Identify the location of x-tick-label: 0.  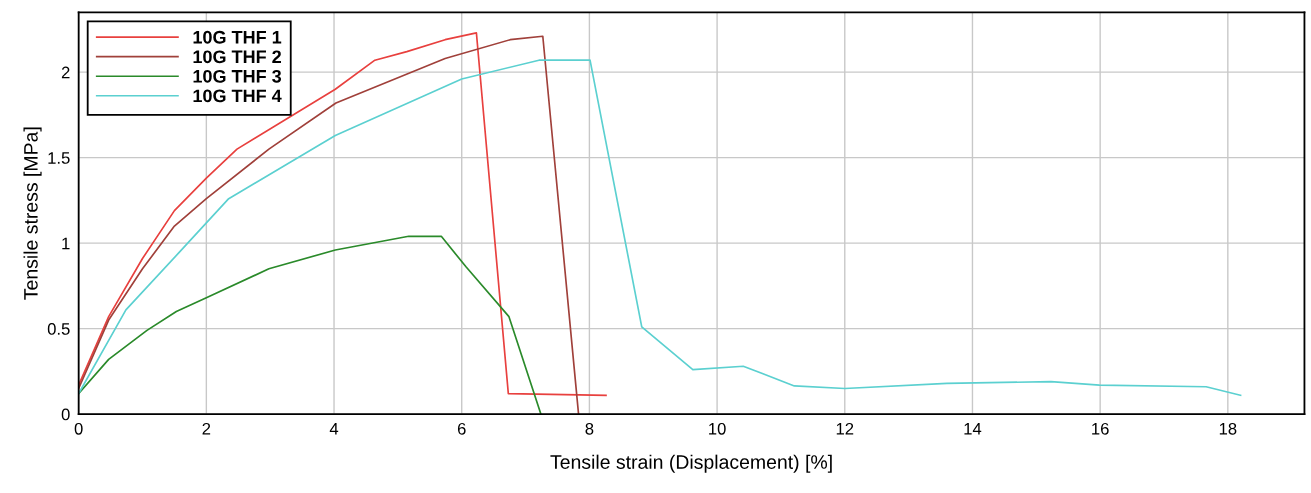
(78, 428).